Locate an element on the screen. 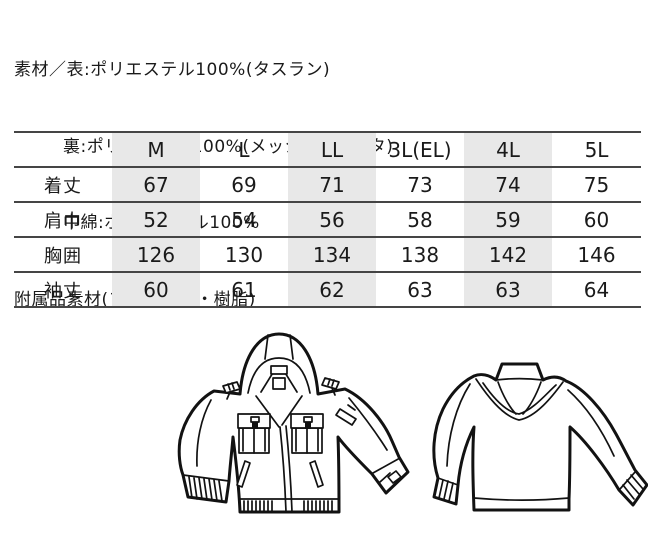  table-row-sleeve-length: 袖丈 60 61 62 63 63 64 is located at coordinates (327, 289).